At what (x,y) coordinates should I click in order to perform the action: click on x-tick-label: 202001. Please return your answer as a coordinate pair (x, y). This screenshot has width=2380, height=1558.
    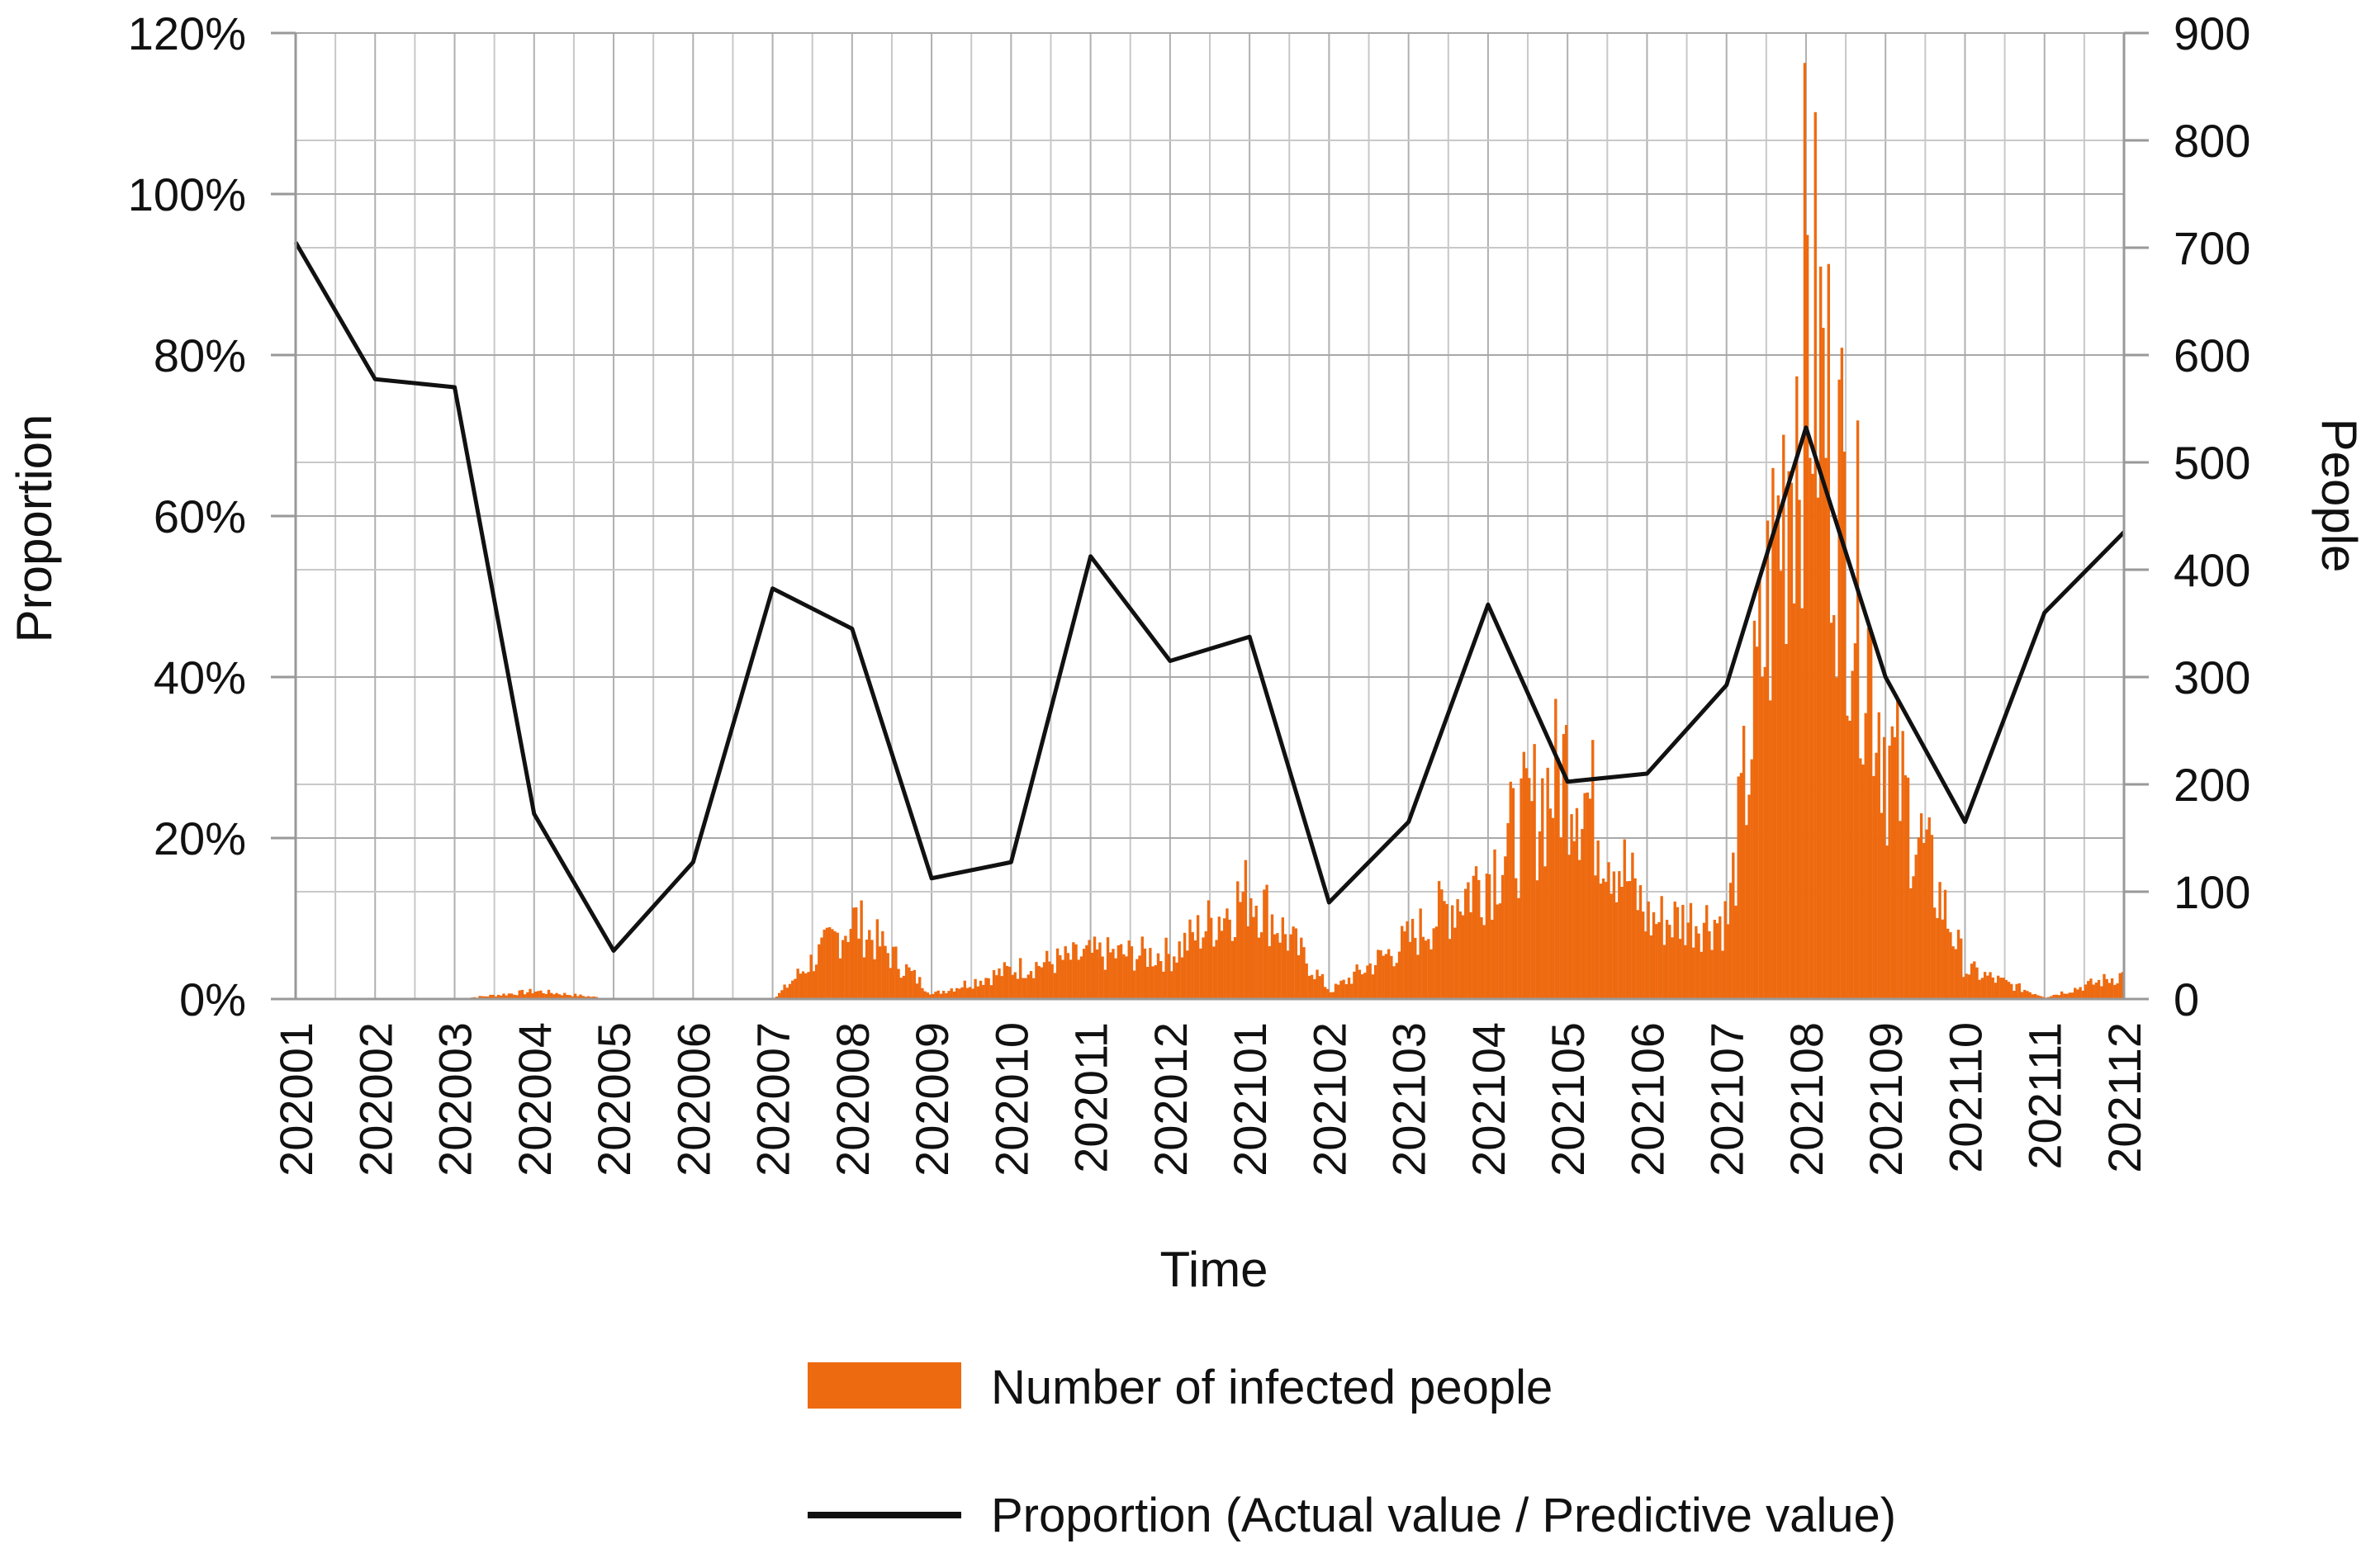
    Looking at the image, I should click on (296, 1099).